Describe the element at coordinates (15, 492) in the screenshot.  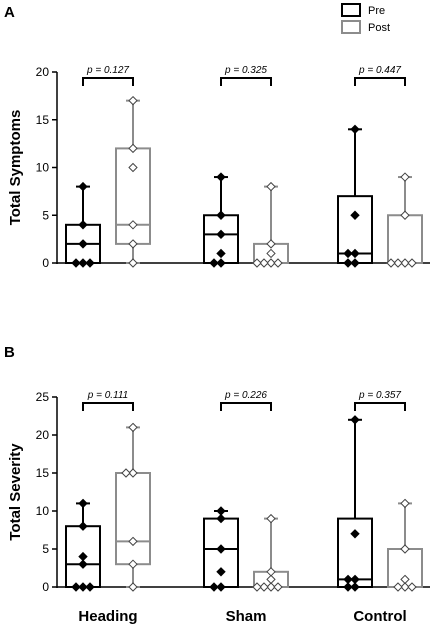
I see `y-axis-title: Total Severity` at that location.